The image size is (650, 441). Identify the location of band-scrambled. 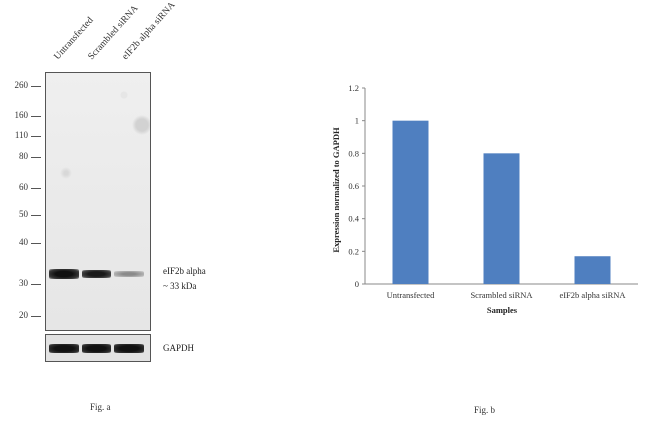
(96, 274).